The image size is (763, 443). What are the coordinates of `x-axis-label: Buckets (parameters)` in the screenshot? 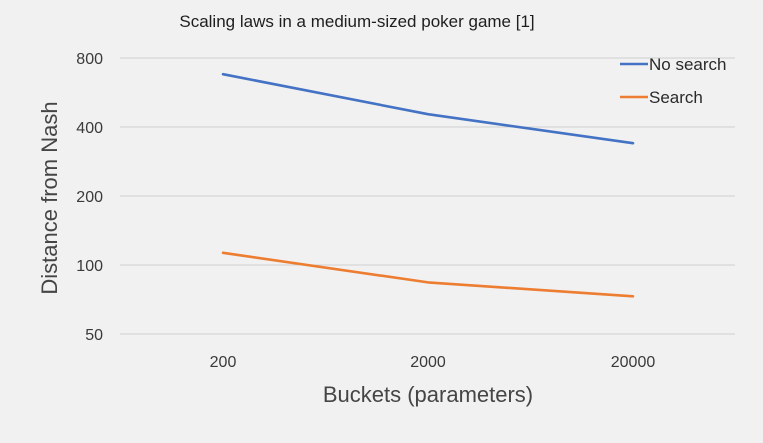 It's located at (428, 394).